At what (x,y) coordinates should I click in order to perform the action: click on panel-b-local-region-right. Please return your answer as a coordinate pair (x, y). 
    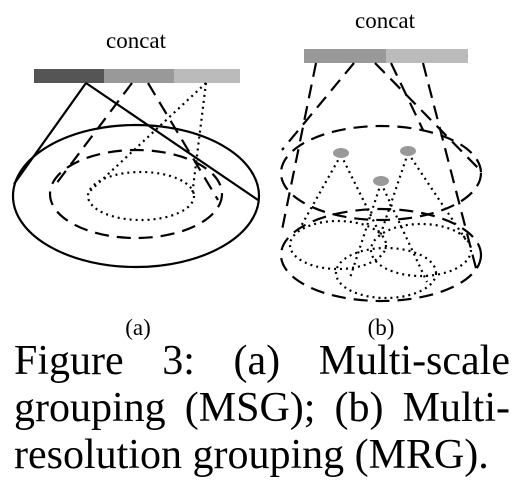
    Looking at the image, I should click on (421, 250).